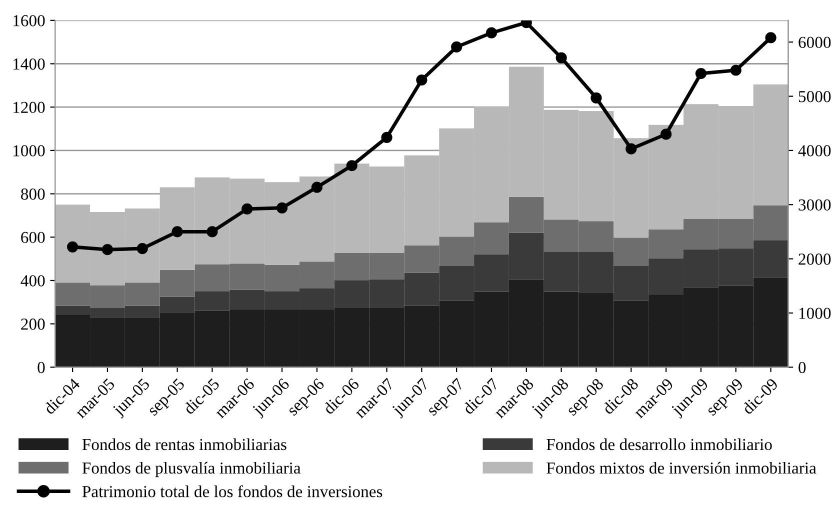 The image size is (835, 510). What do you see at coordinates (33, 238) in the screenshot?
I see `y-tick-label: 600` at bounding box center [33, 238].